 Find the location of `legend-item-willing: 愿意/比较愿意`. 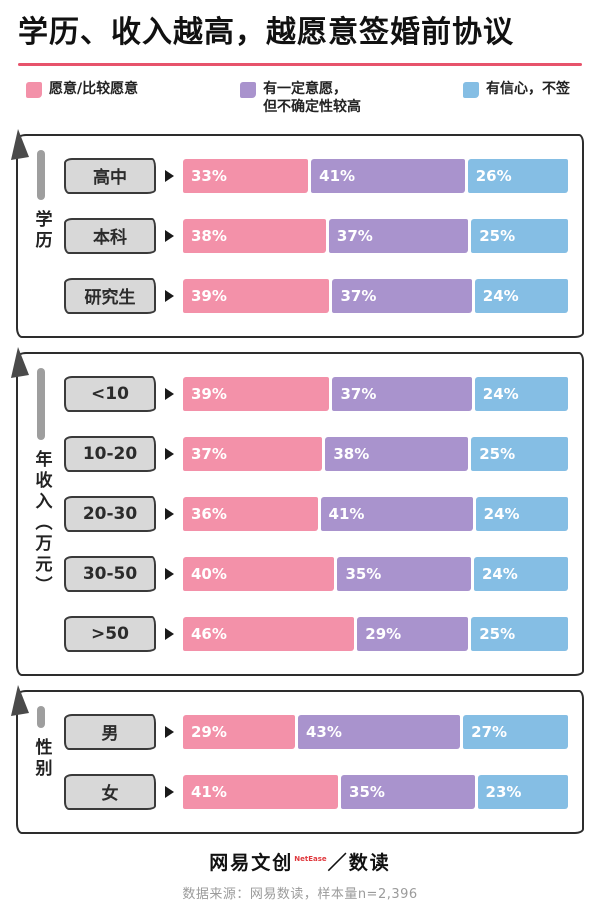

legend-item-willing: 愿意/比较愿意 is located at coordinates (82, 89).